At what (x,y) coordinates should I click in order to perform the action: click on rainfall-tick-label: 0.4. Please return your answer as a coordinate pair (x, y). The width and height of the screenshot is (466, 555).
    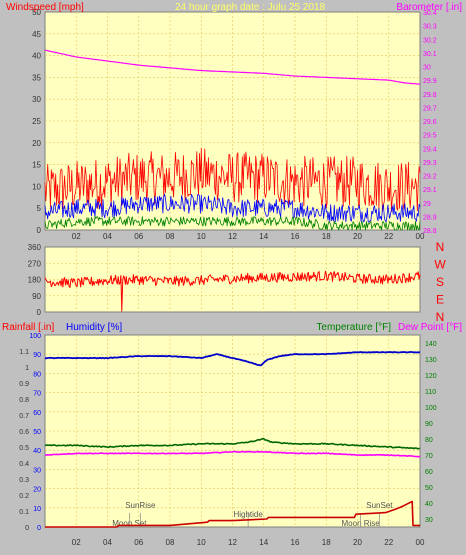
    Looking at the image, I should click on (24, 464).